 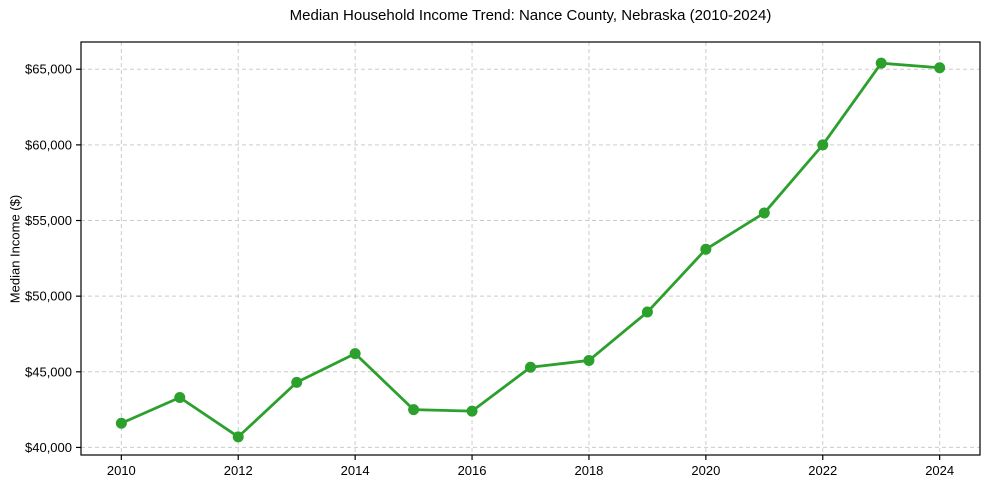 I want to click on data-point-2012, so click(x=238, y=437).